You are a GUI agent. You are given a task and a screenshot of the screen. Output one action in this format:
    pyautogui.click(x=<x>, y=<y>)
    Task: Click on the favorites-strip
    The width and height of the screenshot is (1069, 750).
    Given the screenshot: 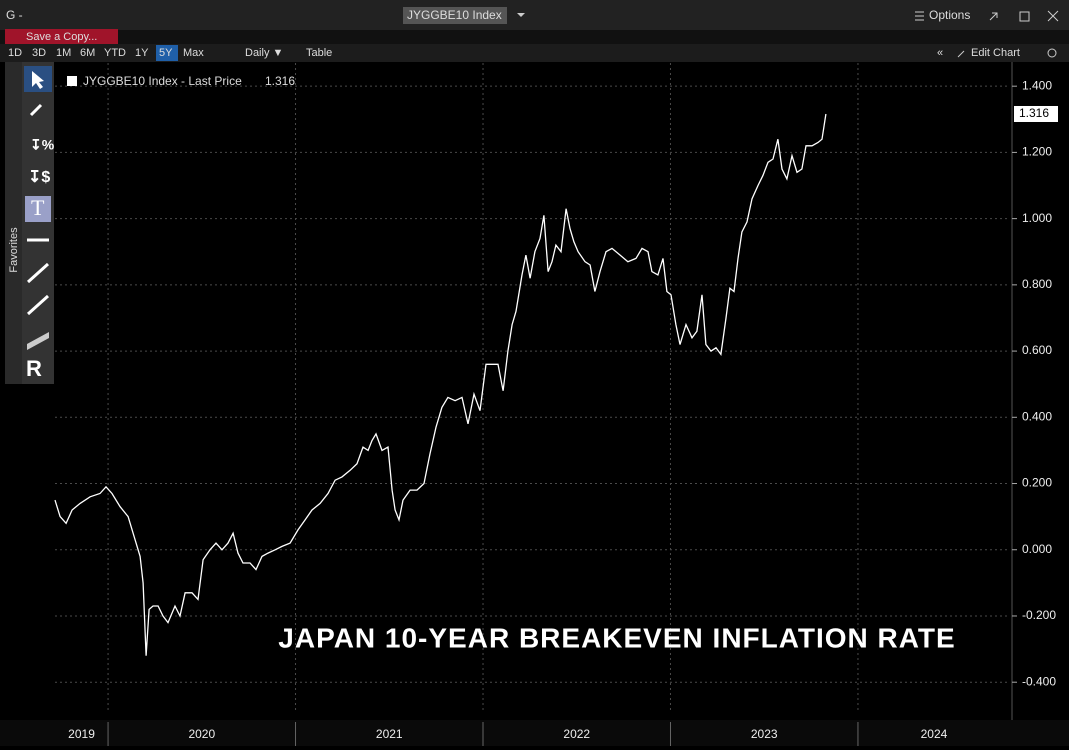 What is the action you would take?
    pyautogui.click(x=13, y=223)
    